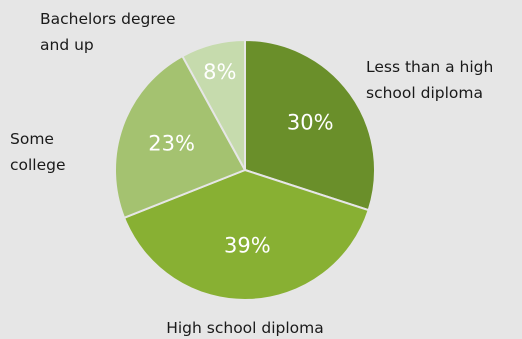  Describe the element at coordinates (245, 328) in the screenshot. I see `slice-category-label: High school diploma` at that location.